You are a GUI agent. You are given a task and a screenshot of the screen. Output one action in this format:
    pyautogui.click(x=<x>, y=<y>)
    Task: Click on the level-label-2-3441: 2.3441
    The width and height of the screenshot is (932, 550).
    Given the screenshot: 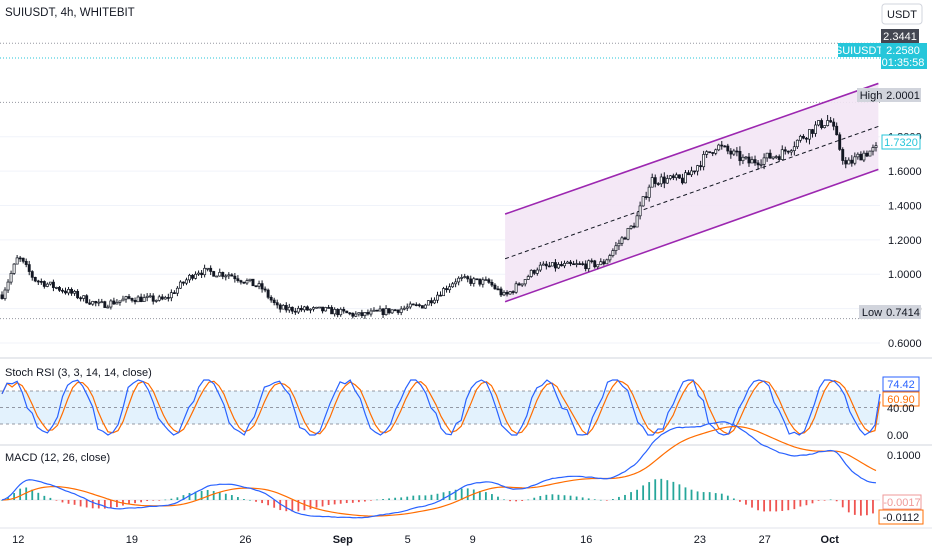 What is the action you would take?
    pyautogui.click(x=900, y=36)
    